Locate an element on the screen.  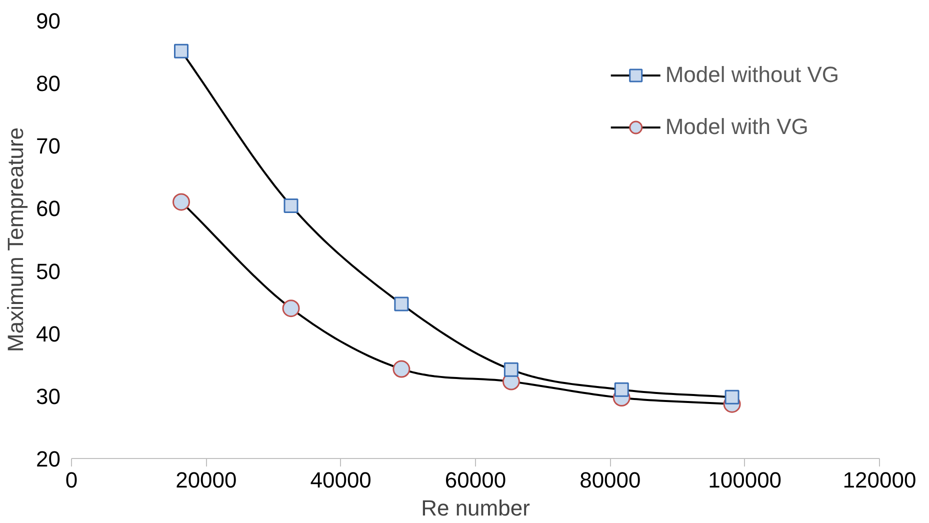
y-tick-label: 40 is located at coordinates (48, 333).